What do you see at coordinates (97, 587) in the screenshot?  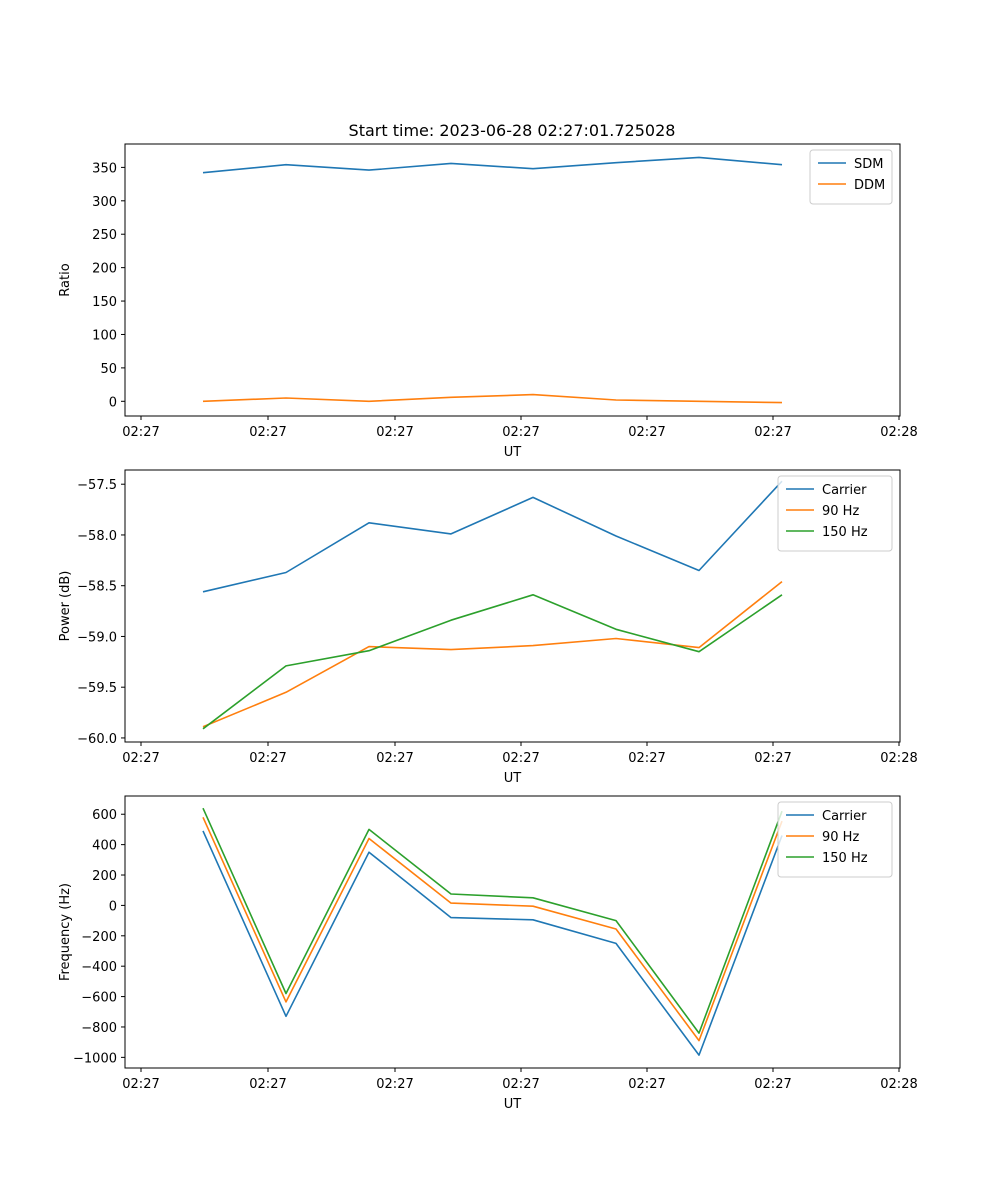 I see `y-tick-label: −58.5` at bounding box center [97, 587].